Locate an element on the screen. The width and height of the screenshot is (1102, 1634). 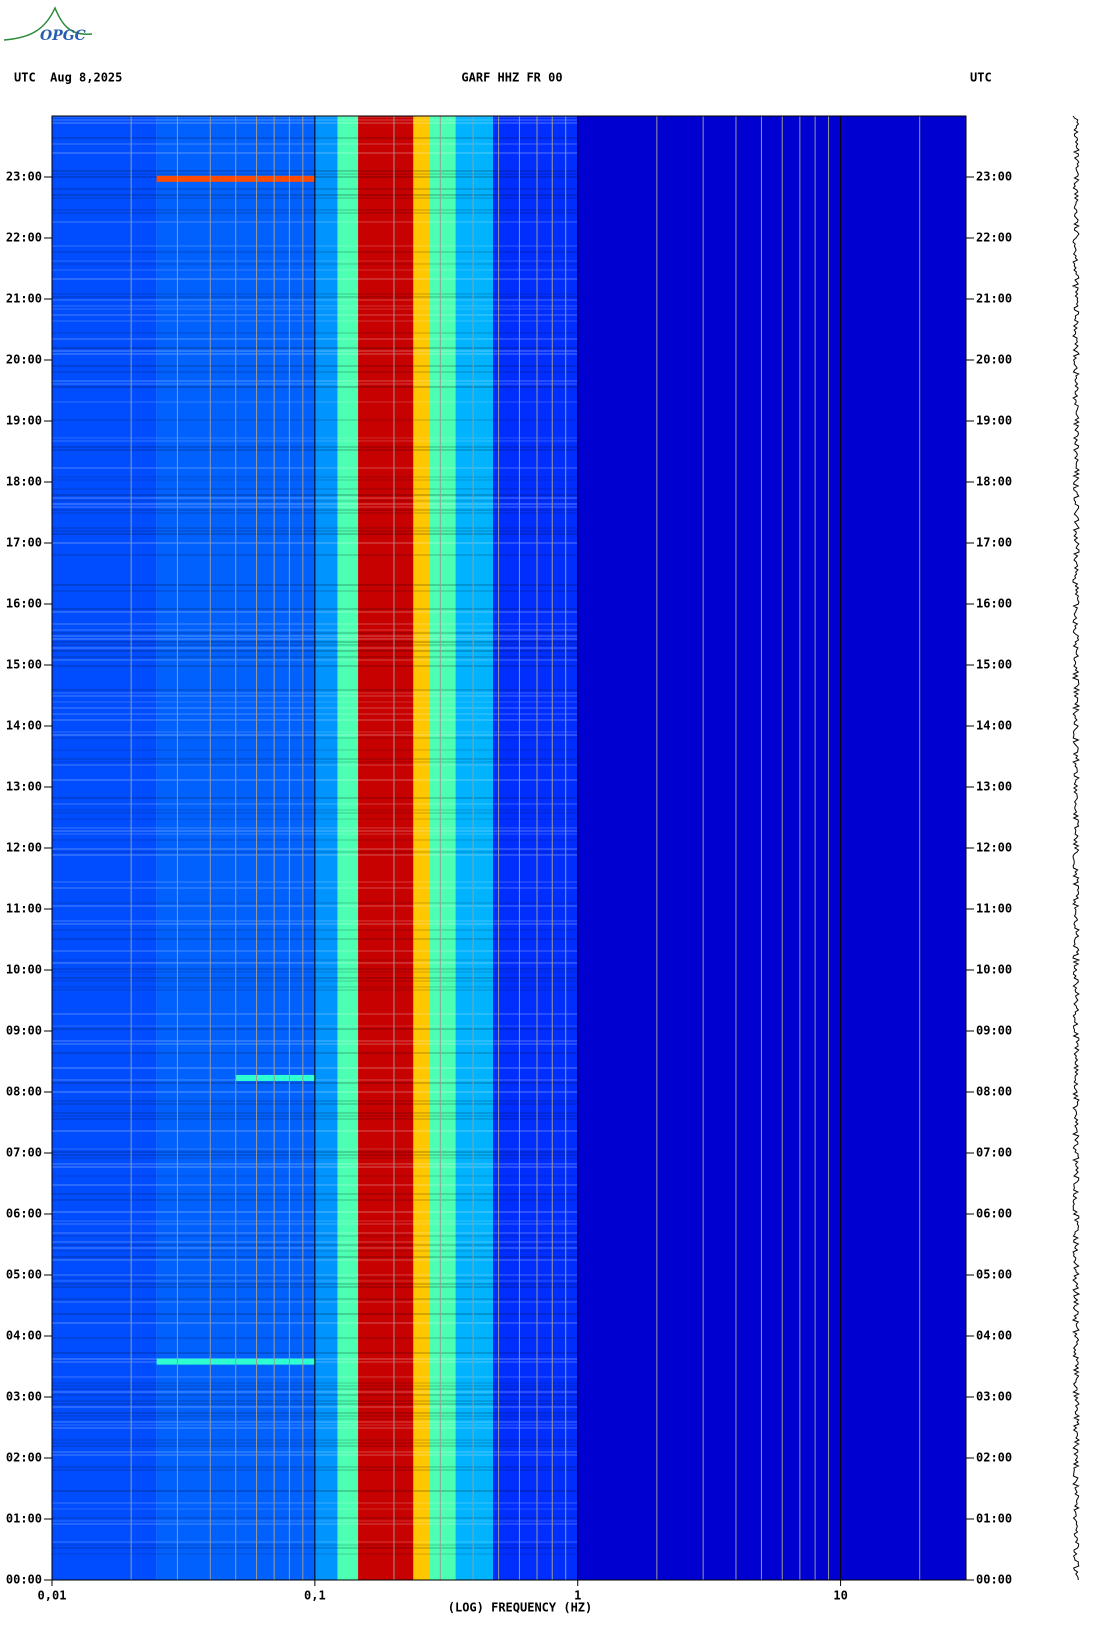
y-tick-label-left: 15:00 is located at coordinates (24, 665).